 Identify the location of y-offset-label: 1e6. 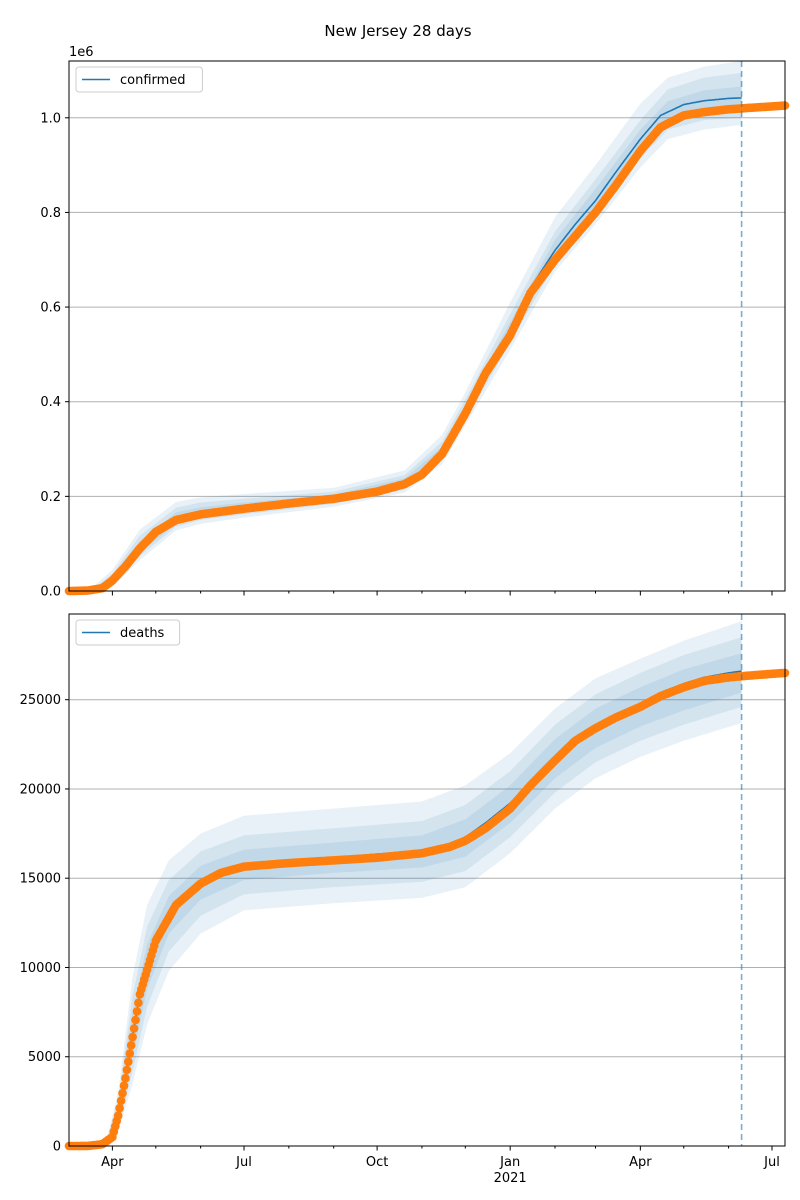
(81, 52).